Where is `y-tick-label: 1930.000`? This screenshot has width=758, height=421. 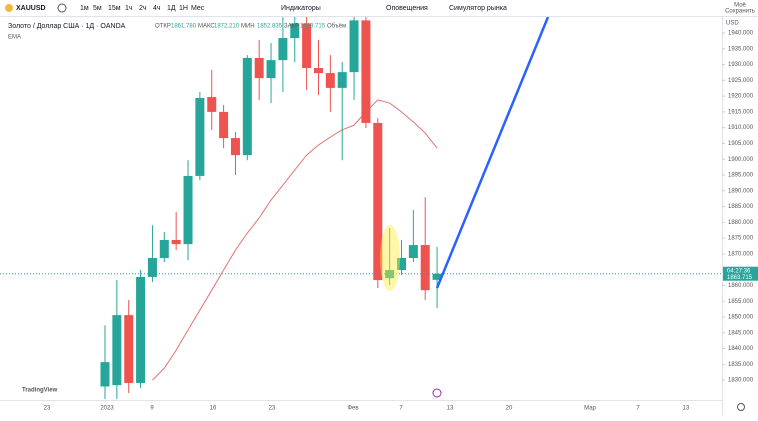 y-tick-label: 1930.000 is located at coordinates (741, 65).